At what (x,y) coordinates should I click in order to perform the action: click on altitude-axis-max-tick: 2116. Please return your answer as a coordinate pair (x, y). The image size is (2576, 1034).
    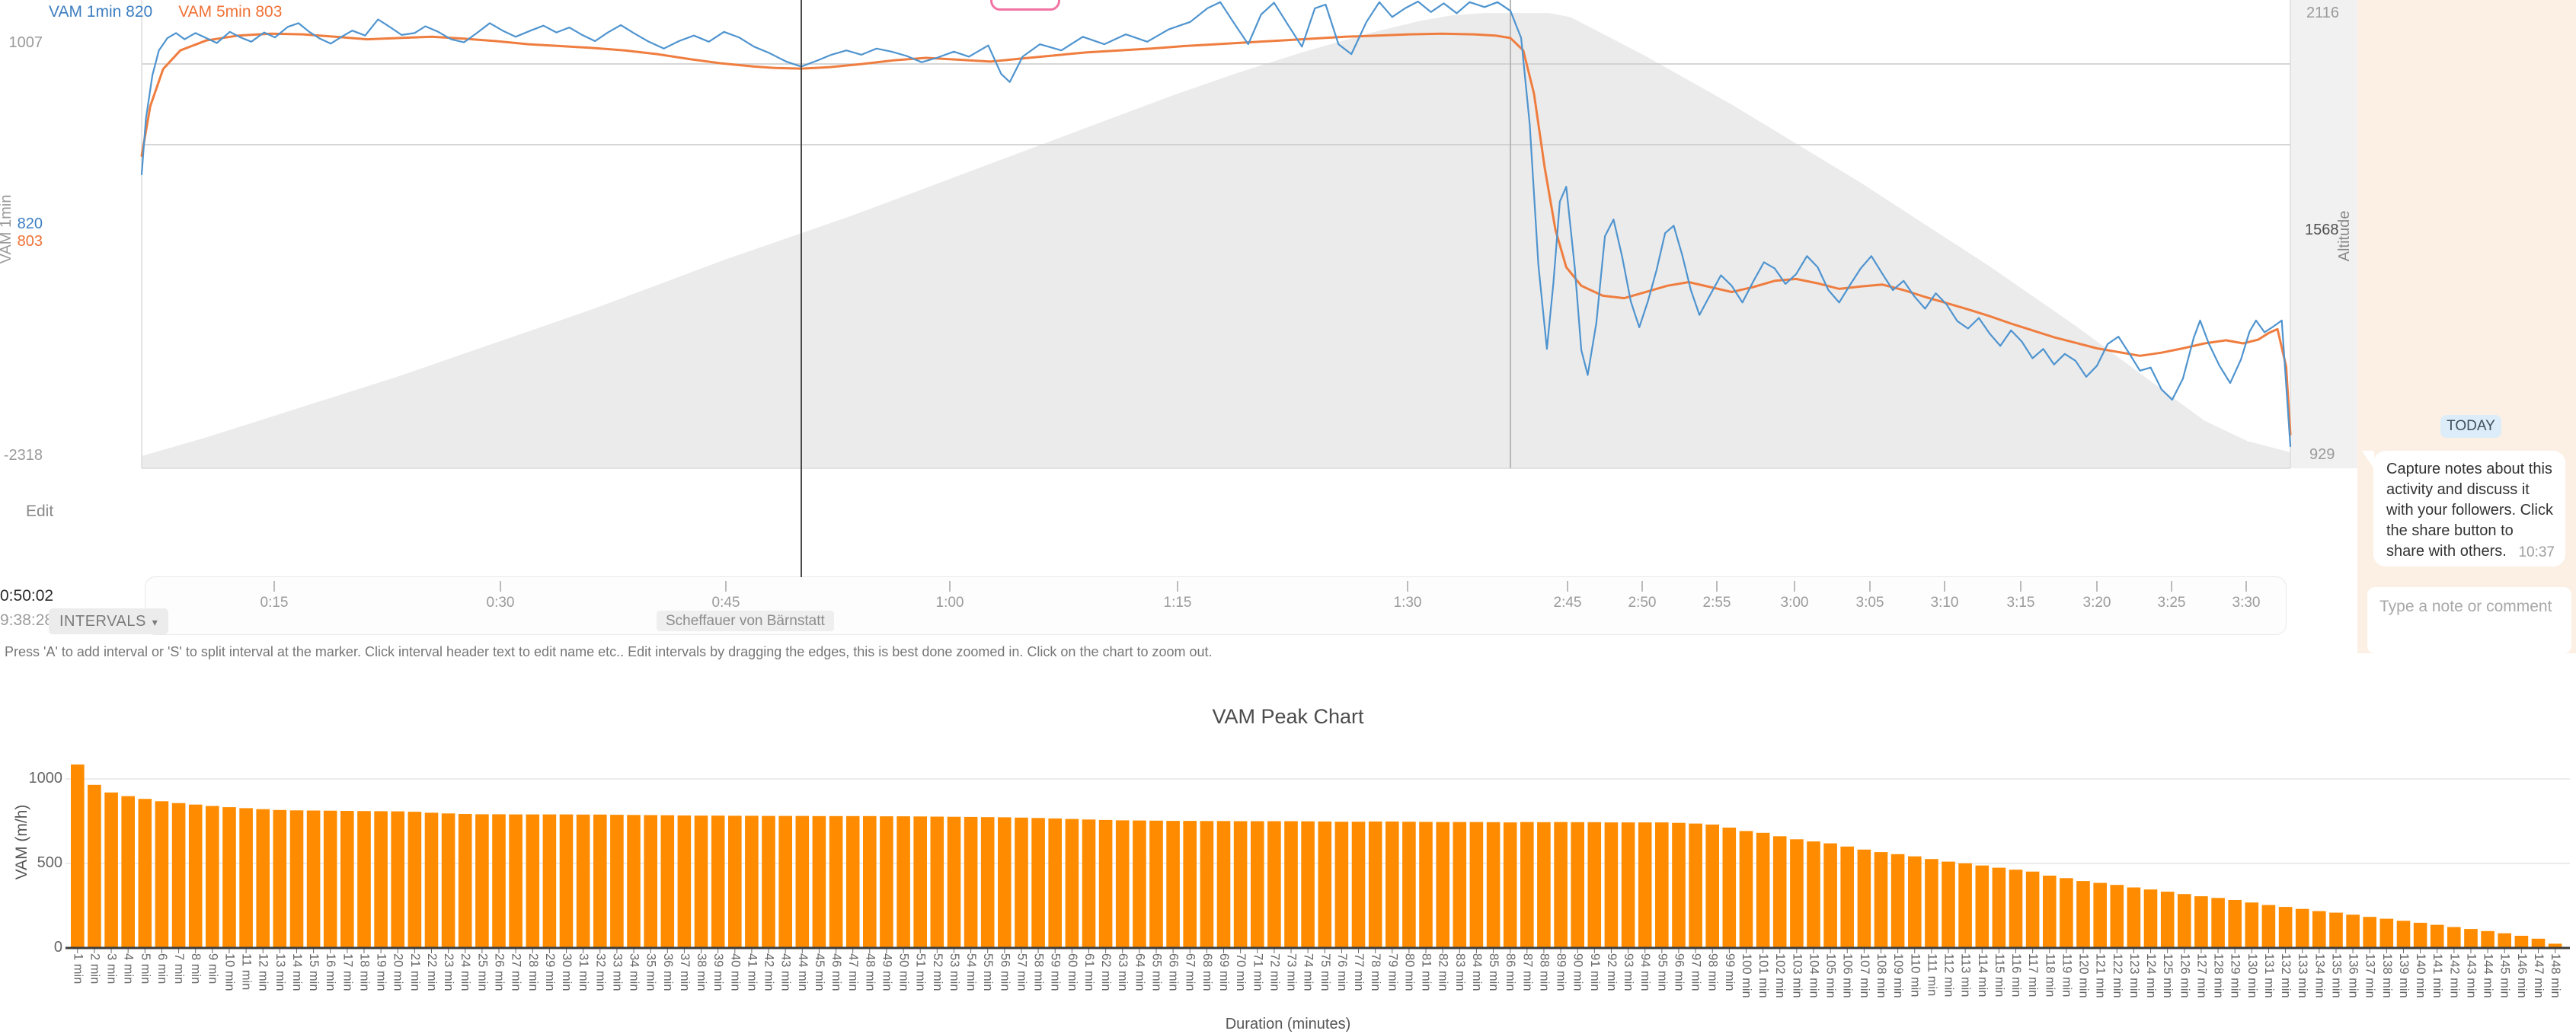
    Looking at the image, I should click on (2323, 13).